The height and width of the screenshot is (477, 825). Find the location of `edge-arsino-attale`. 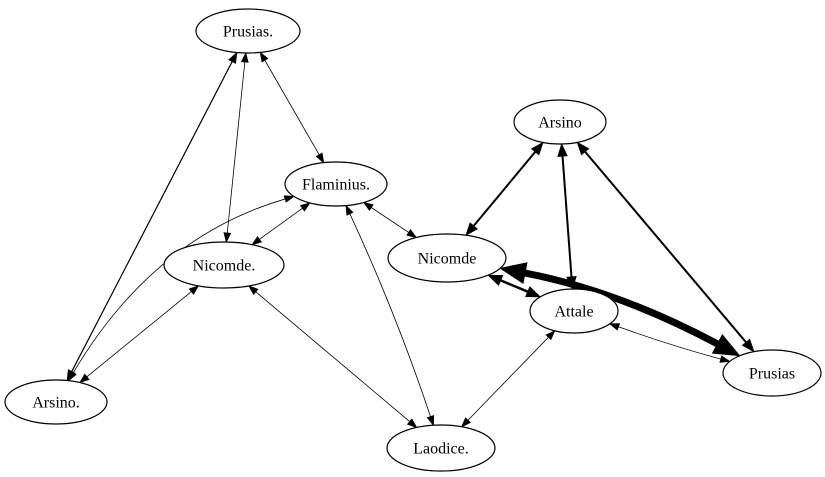

edge-arsino-attale is located at coordinates (567, 216).